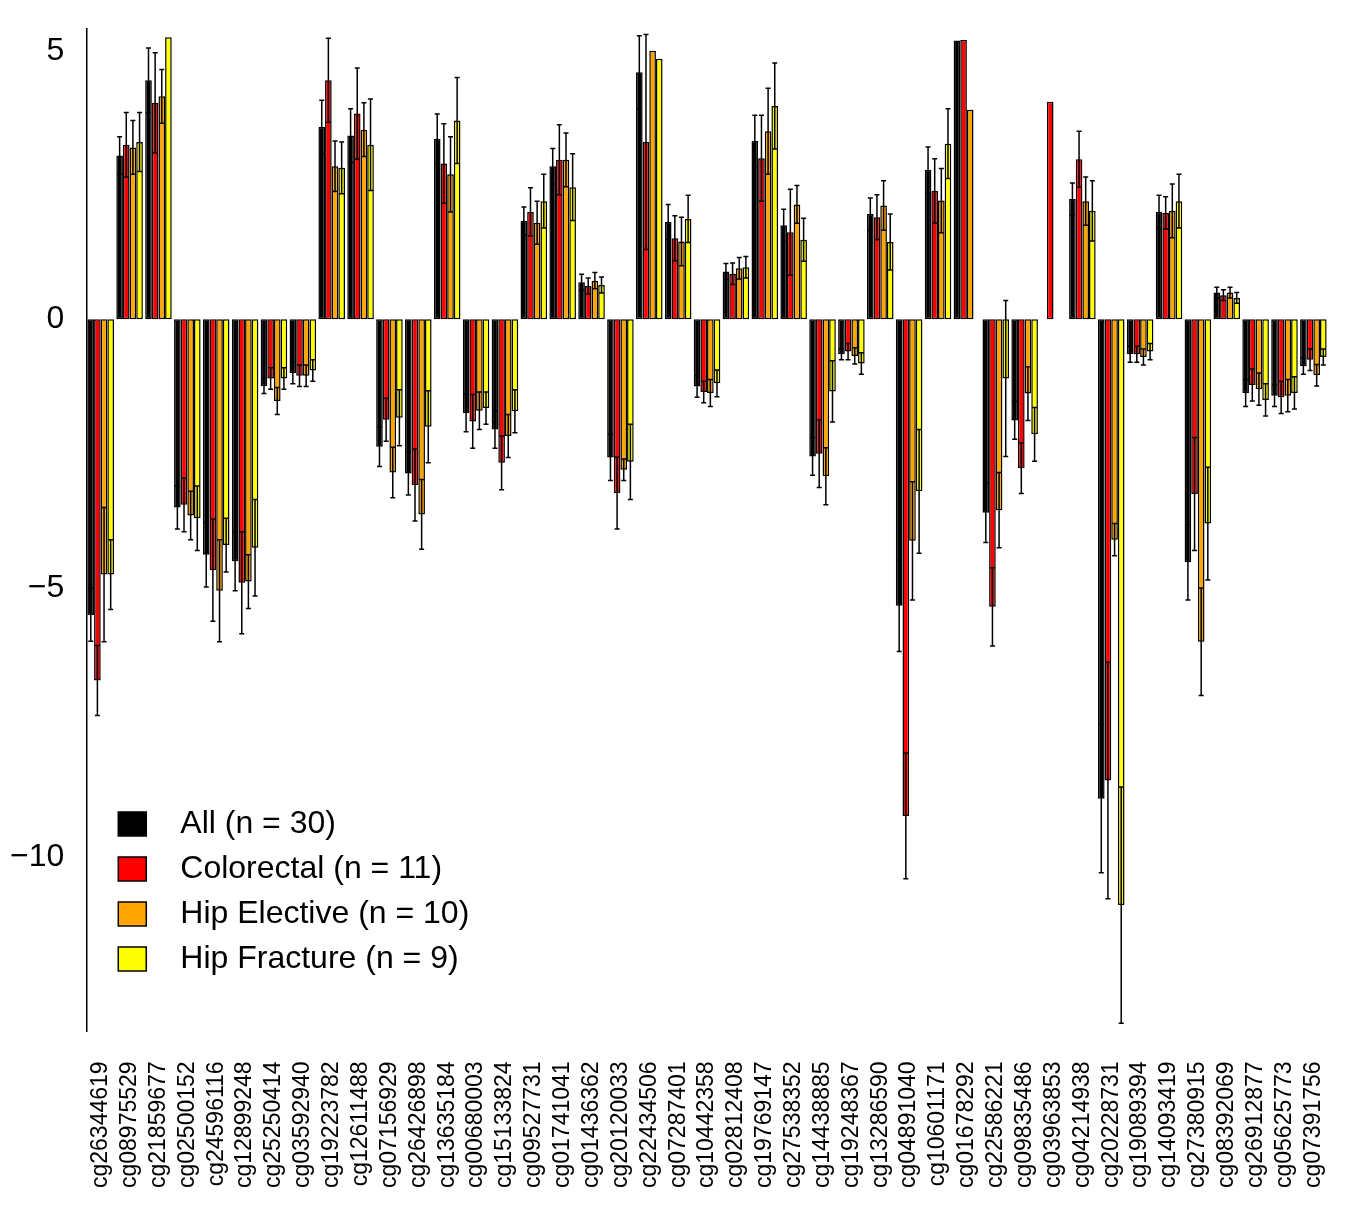  What do you see at coordinates (258, 821) in the screenshot?
I see `legend-label: All (n = 30)` at bounding box center [258, 821].